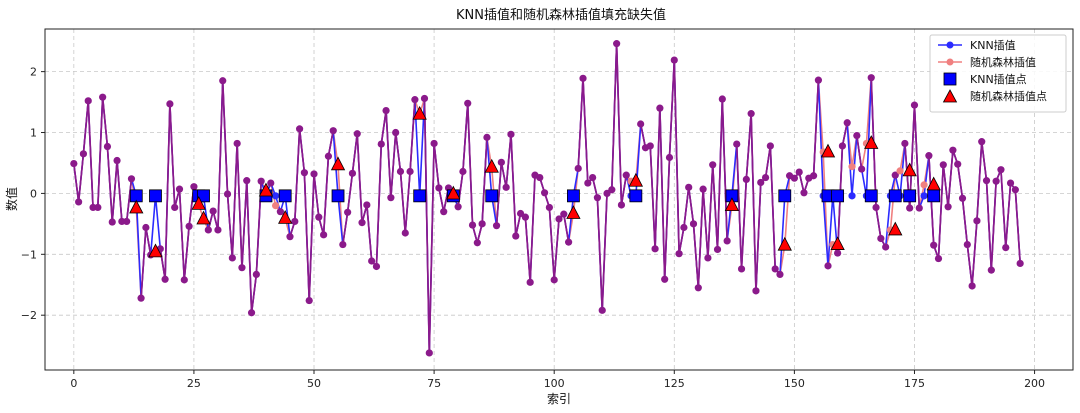  Describe the element at coordinates (1008, 96) in the screenshot. I see `legend-rf-point-label: 随机森林插值点` at that location.